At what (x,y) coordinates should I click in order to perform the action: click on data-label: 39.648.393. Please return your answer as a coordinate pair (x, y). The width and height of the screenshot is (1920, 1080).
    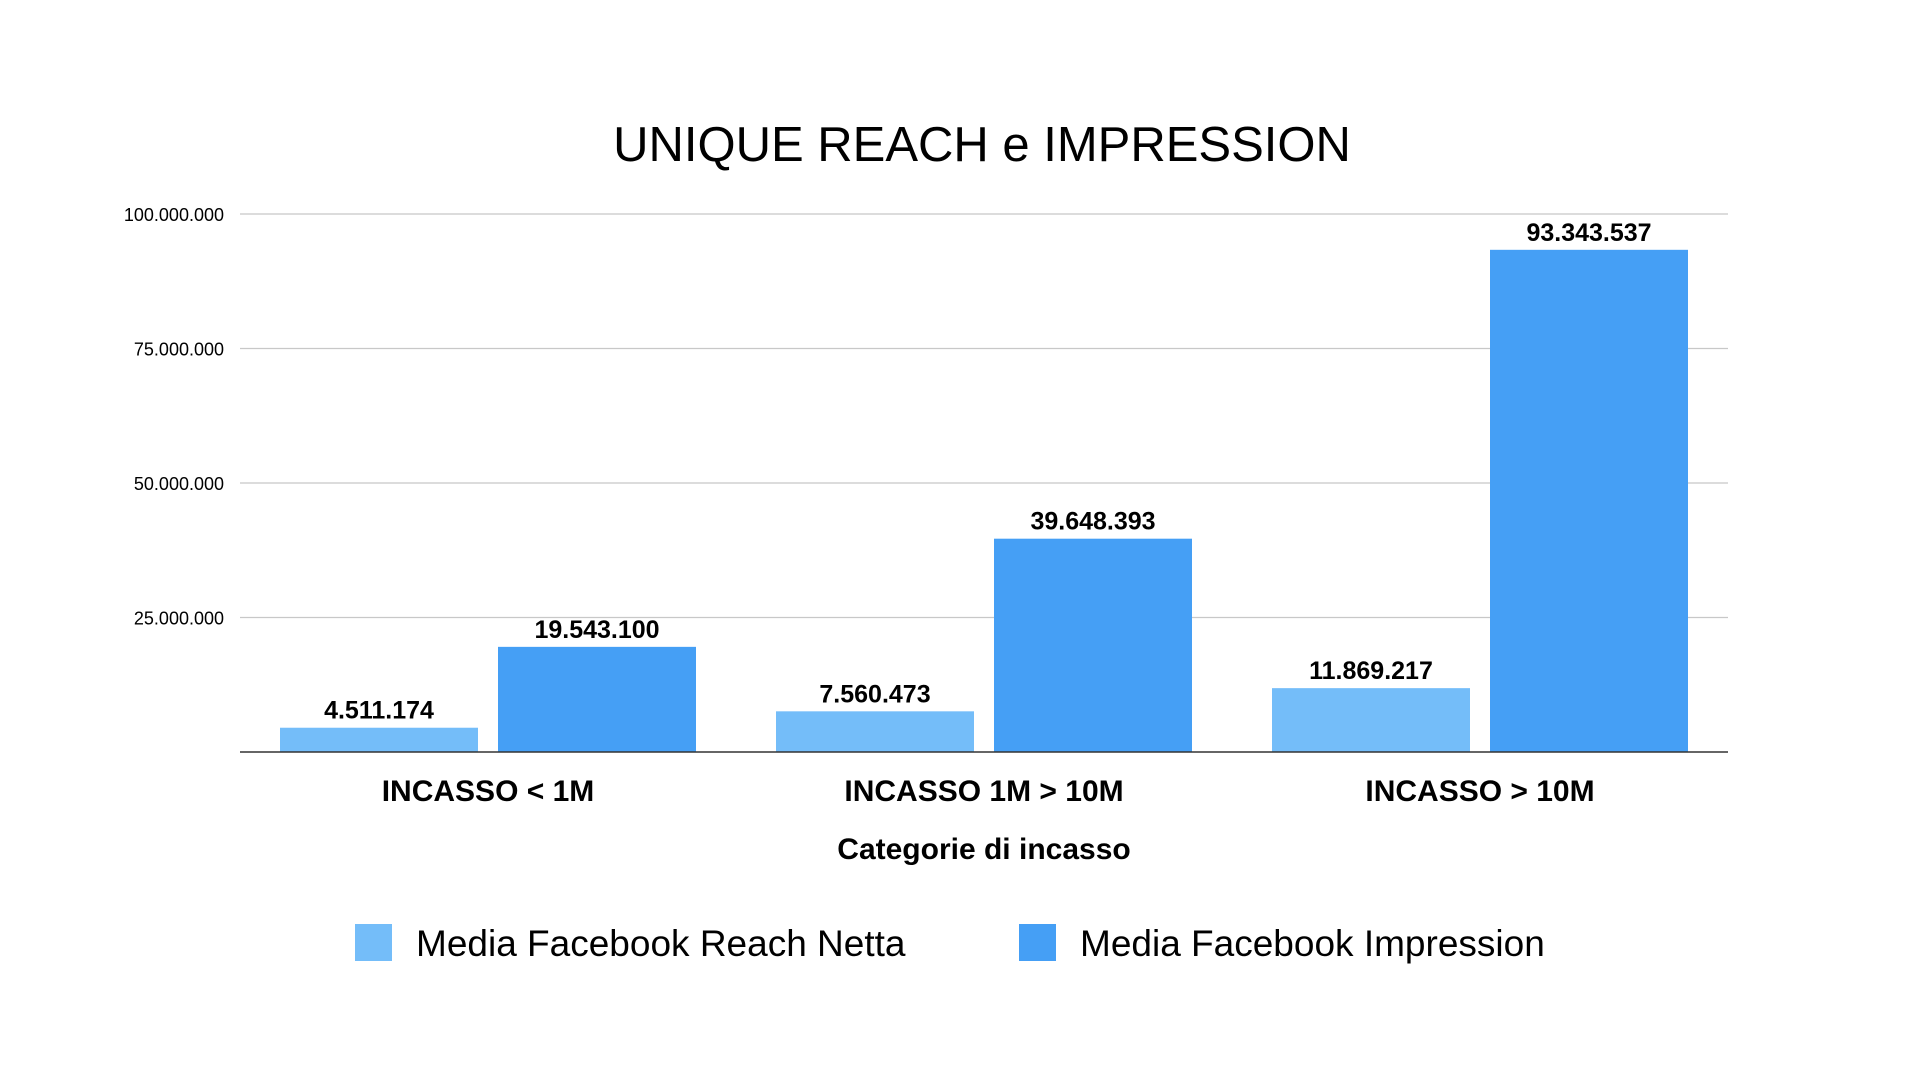
    Looking at the image, I should click on (1092, 522).